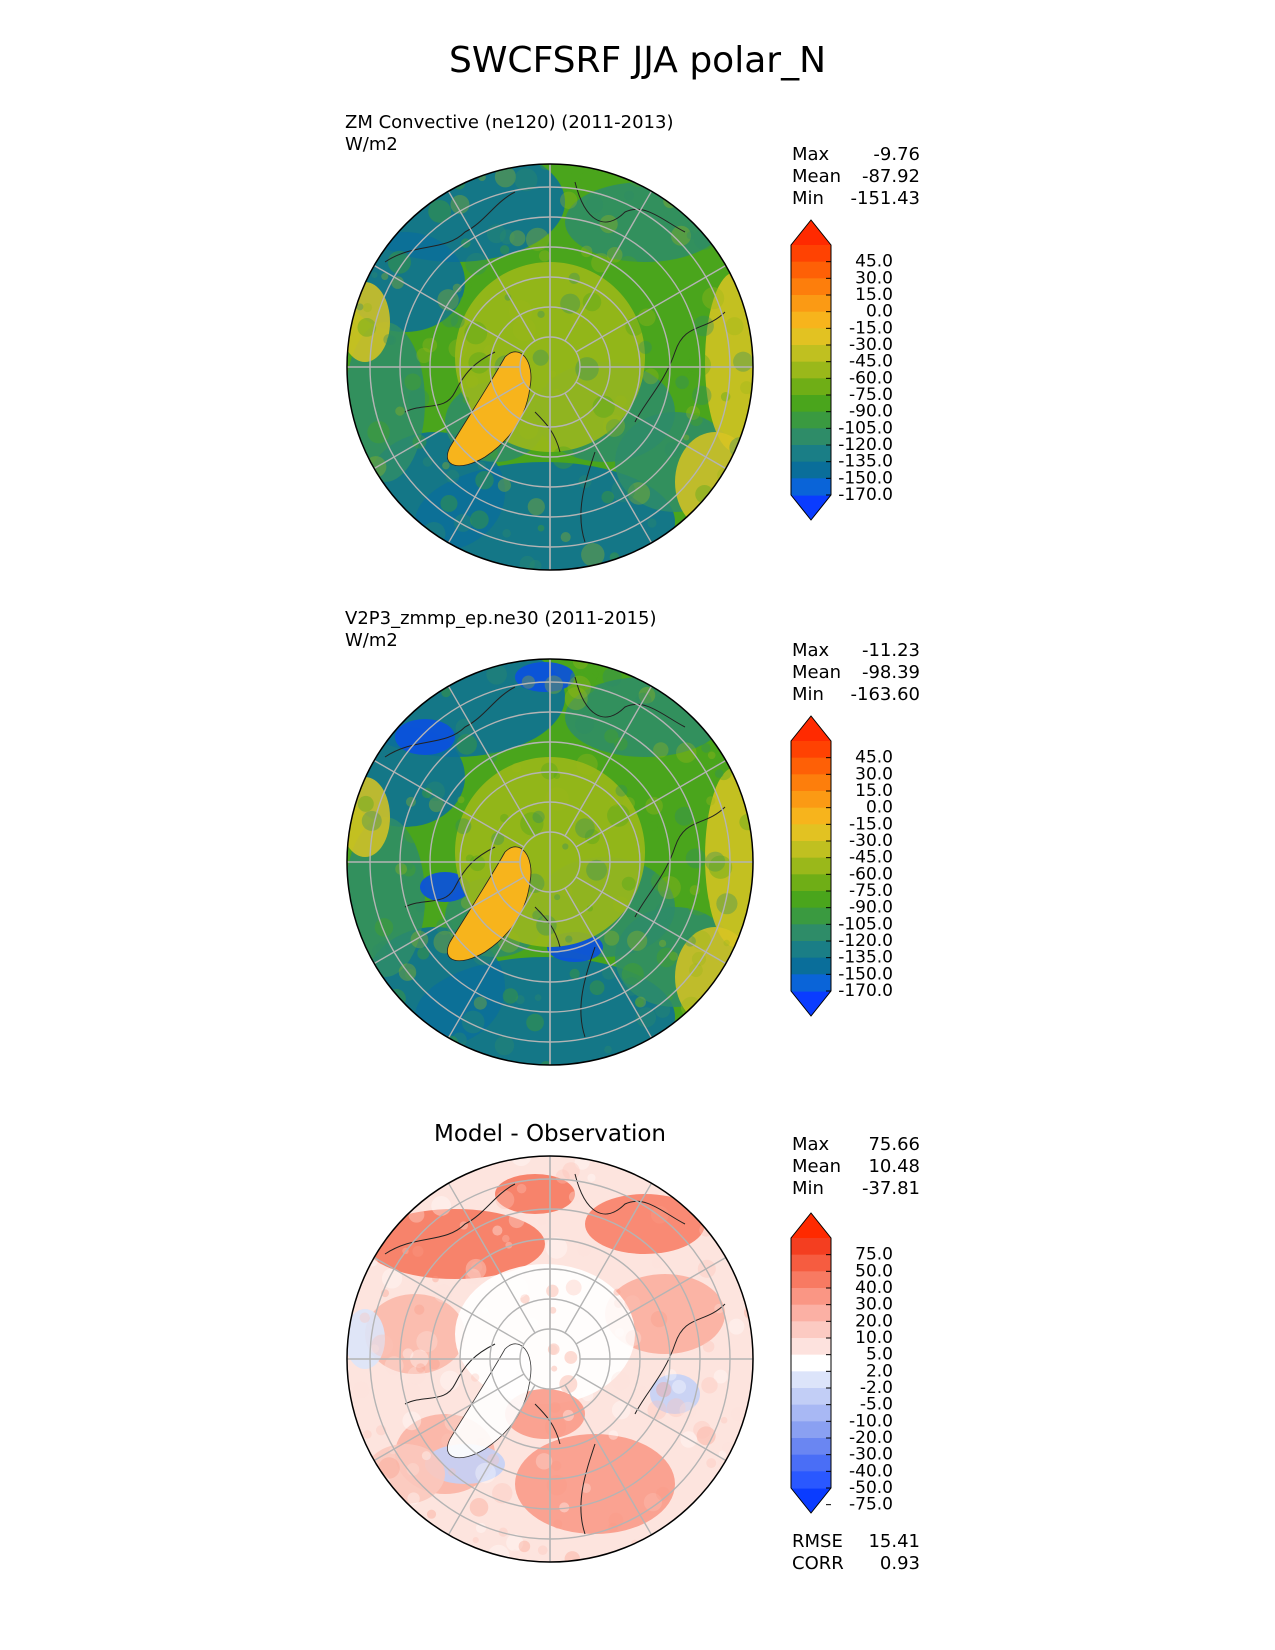 The width and height of the screenshot is (1275, 1650). I want to click on colorbar-tick-label: 5.0, so click(879, 1355).